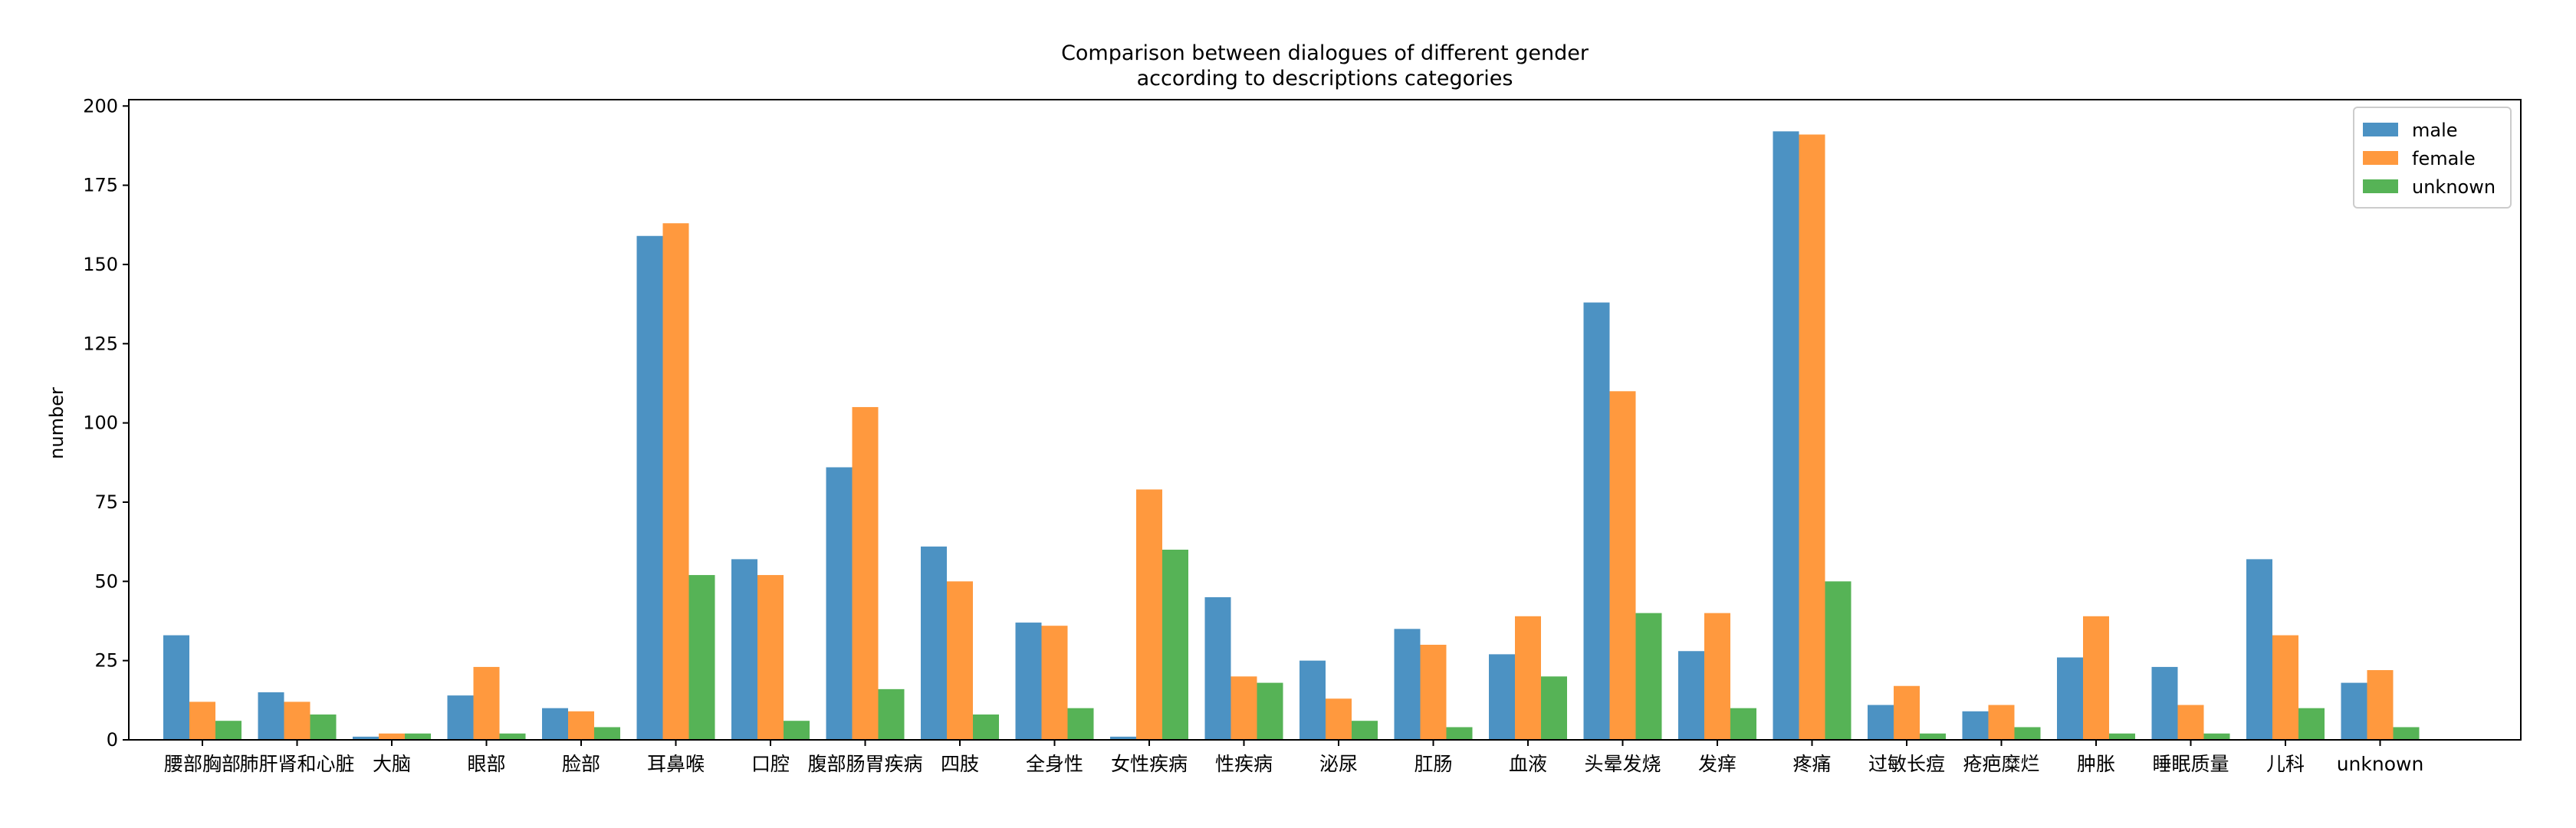 The image size is (2576, 828). I want to click on y-tick-label: 200, so click(100, 106).